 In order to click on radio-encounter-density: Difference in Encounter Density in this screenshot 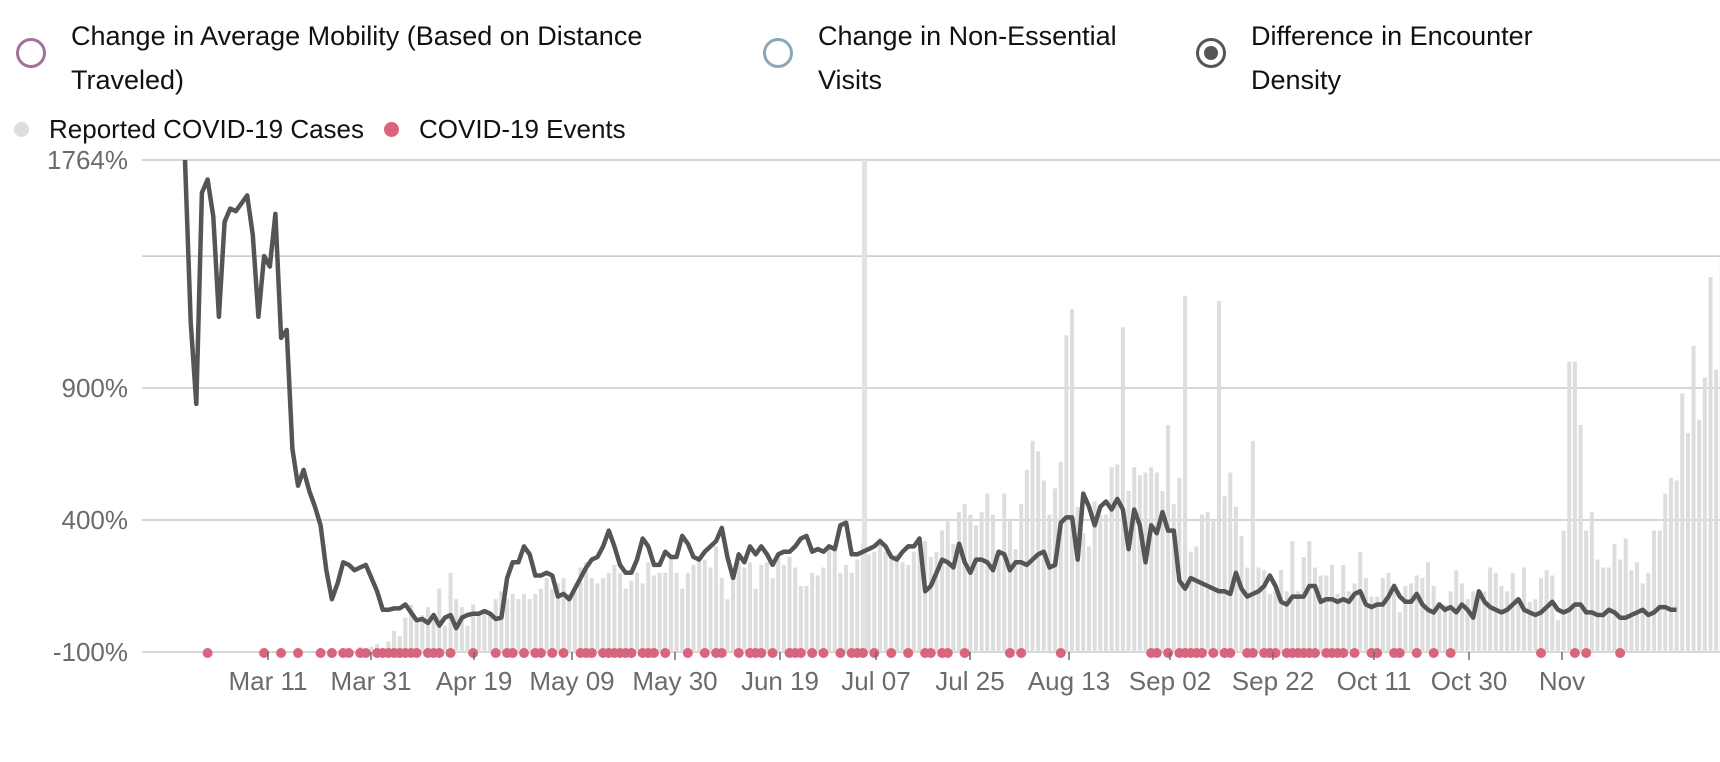, I will do `click(1364, 58)`.